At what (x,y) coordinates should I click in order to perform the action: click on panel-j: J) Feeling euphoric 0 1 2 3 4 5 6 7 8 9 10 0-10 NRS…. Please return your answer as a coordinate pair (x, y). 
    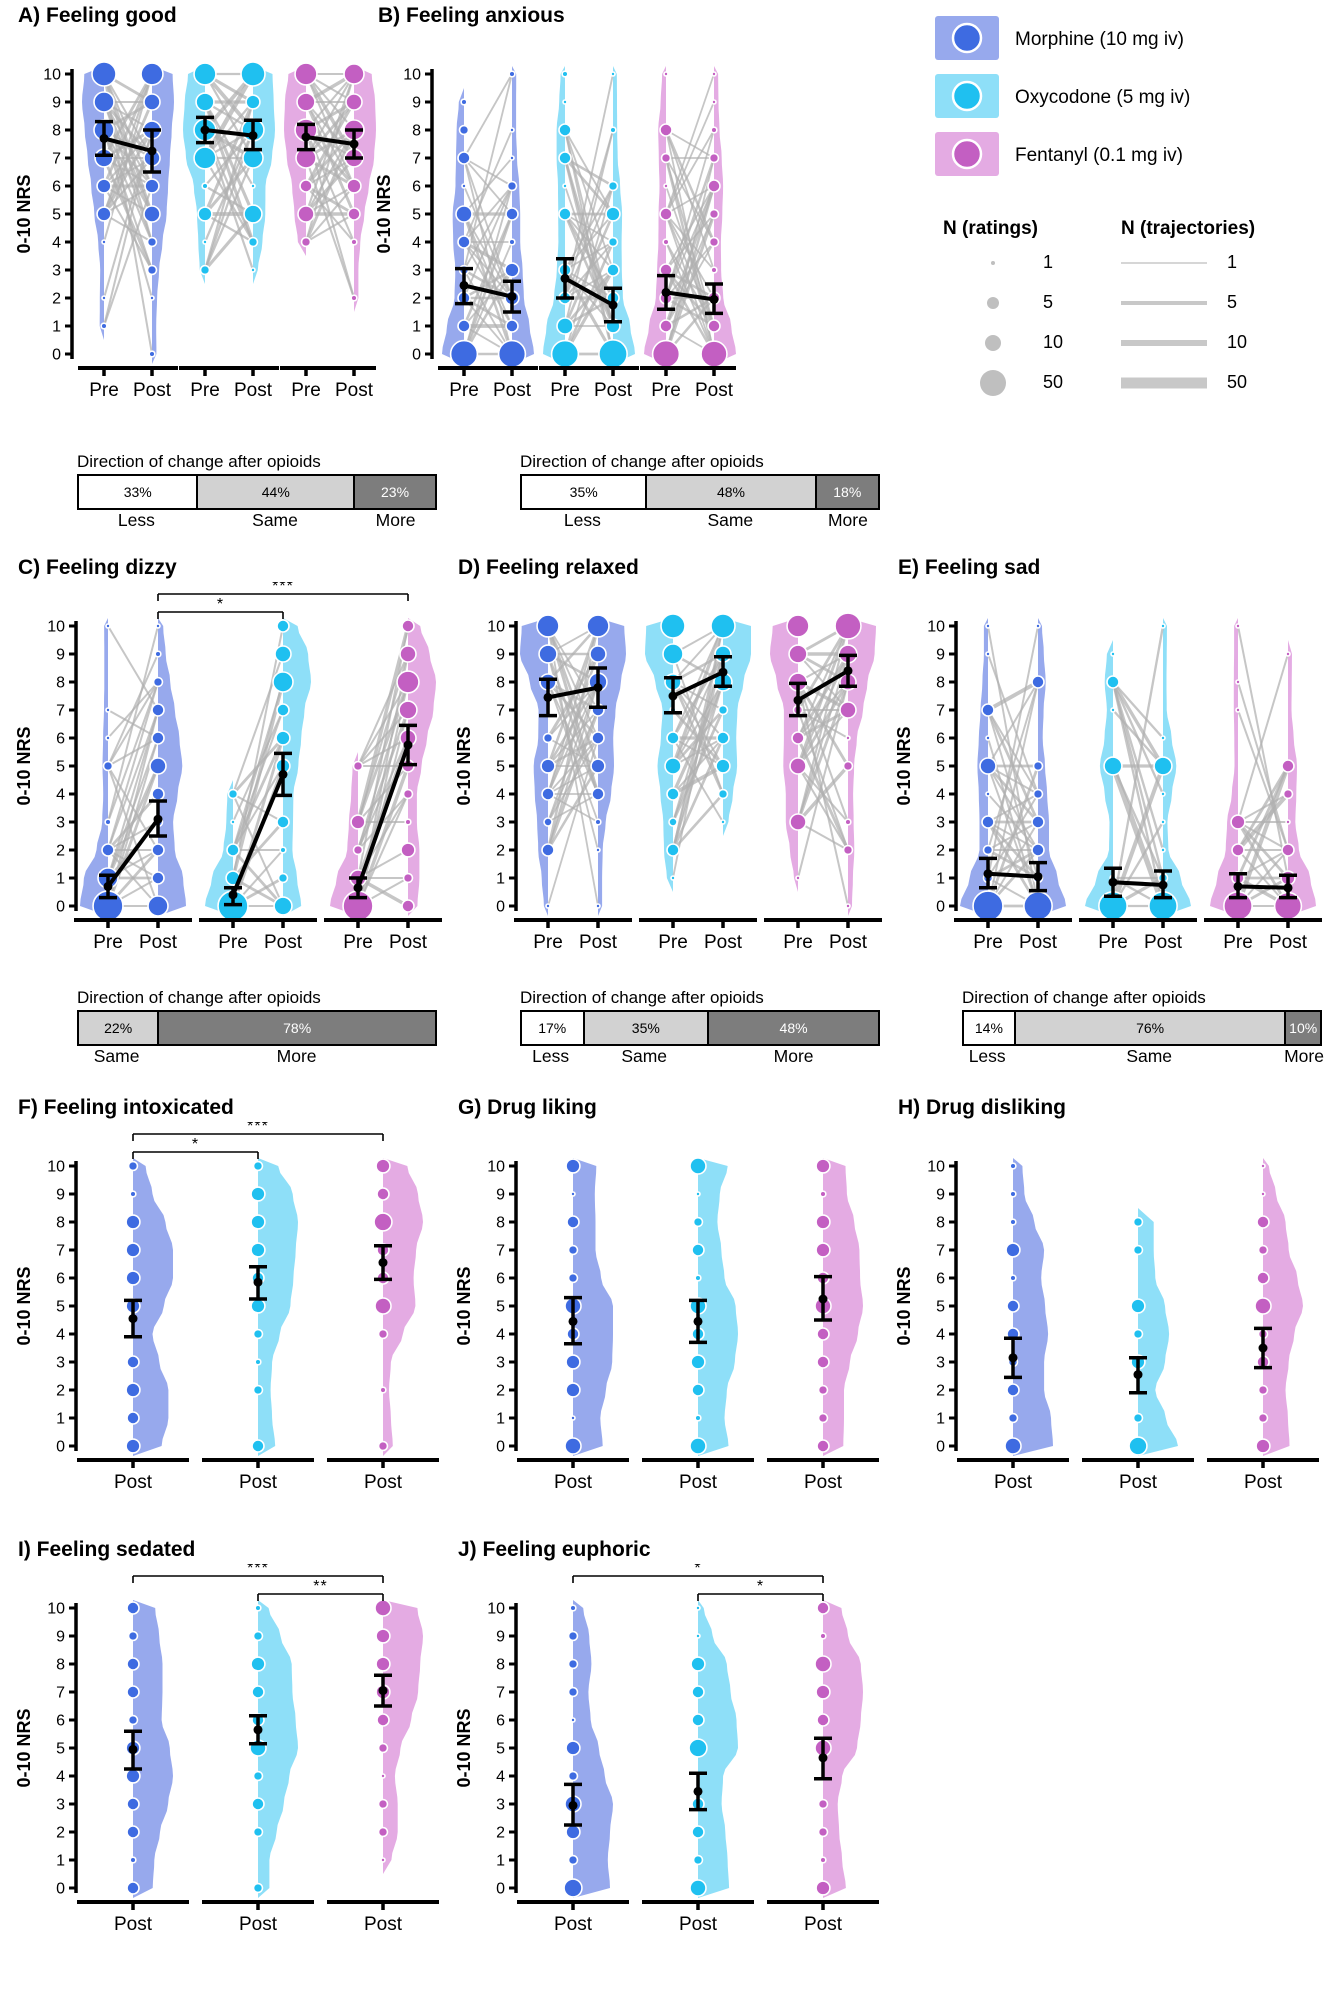
    Looking at the image, I should click on (671, 1743).